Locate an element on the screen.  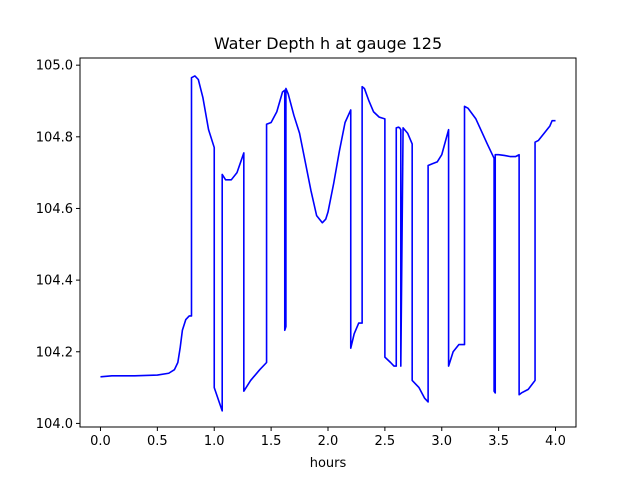
y-tick-label: 104.0 is located at coordinates (54, 424).